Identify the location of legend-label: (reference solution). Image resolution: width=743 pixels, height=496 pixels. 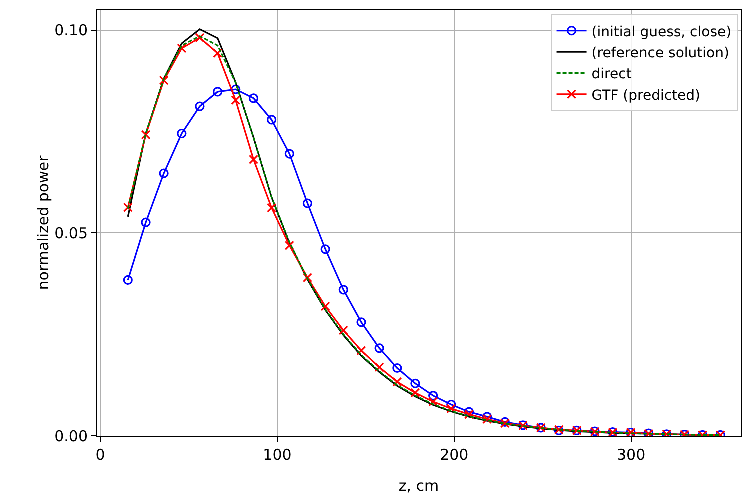
(661, 54).